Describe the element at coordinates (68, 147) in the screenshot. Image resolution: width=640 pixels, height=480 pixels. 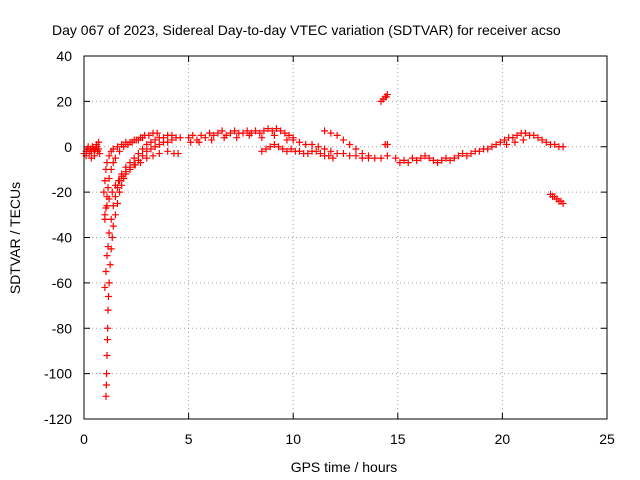
I see `y-tick-label: 0` at that location.